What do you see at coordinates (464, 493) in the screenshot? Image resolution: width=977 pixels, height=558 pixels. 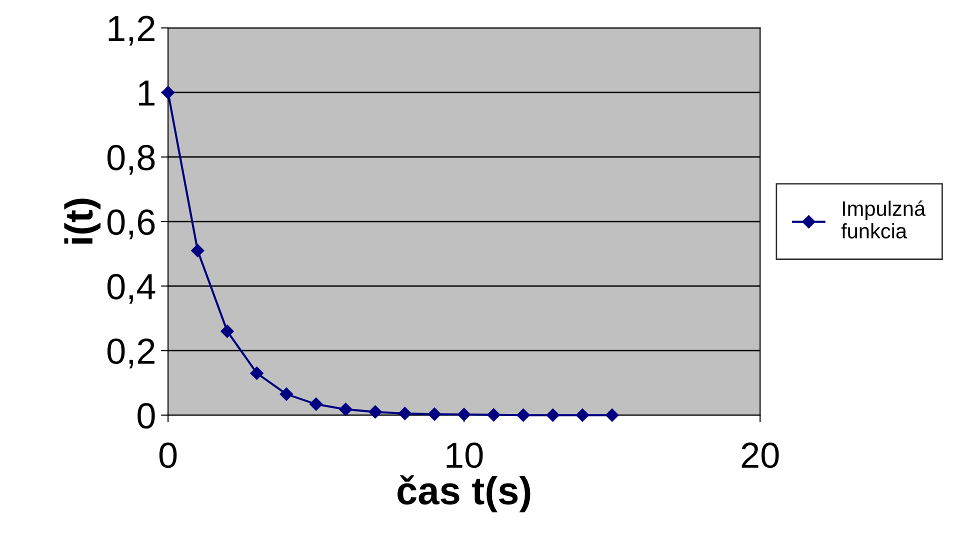 I see `x-axis-title: čas t(s)` at bounding box center [464, 493].